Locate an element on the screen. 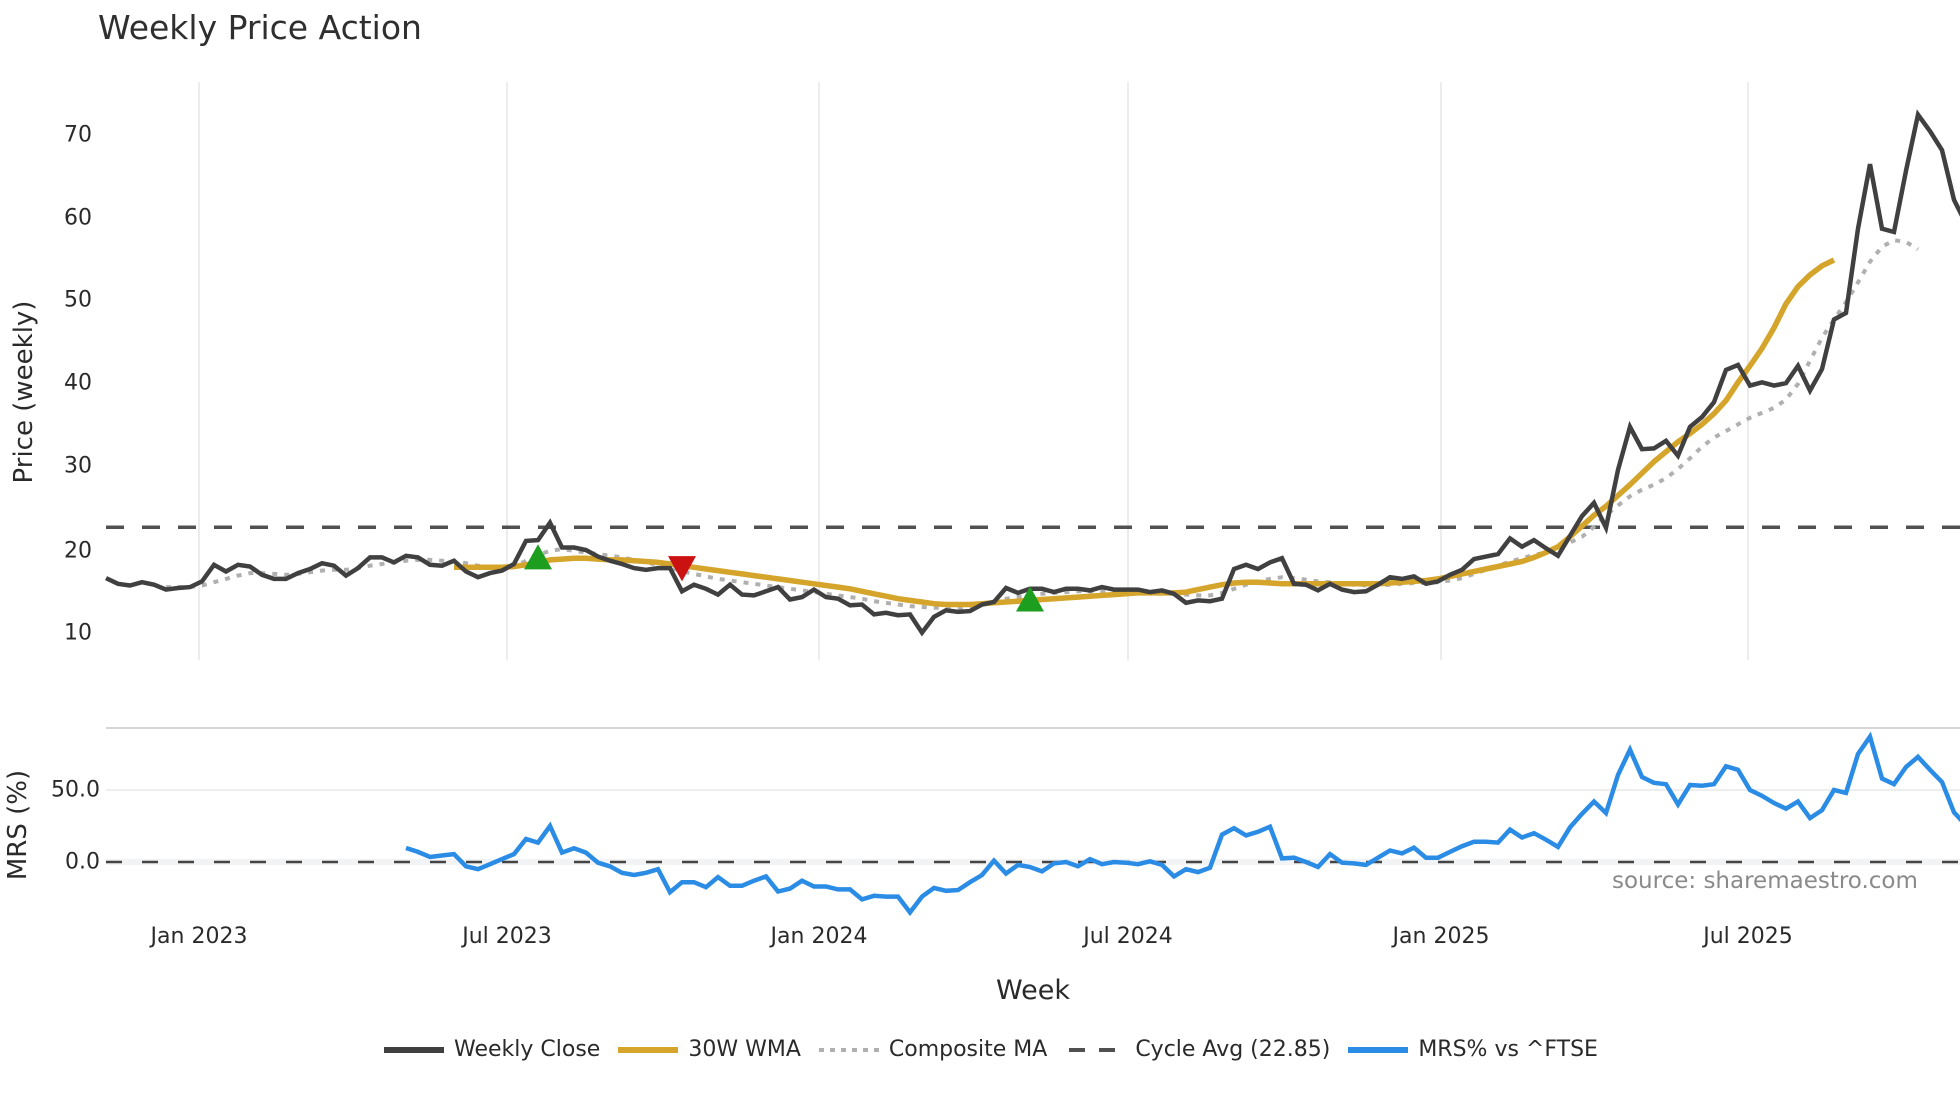 This screenshot has width=1960, height=1102. mrs-axis-label: MRS (%) is located at coordinates (18, 825).